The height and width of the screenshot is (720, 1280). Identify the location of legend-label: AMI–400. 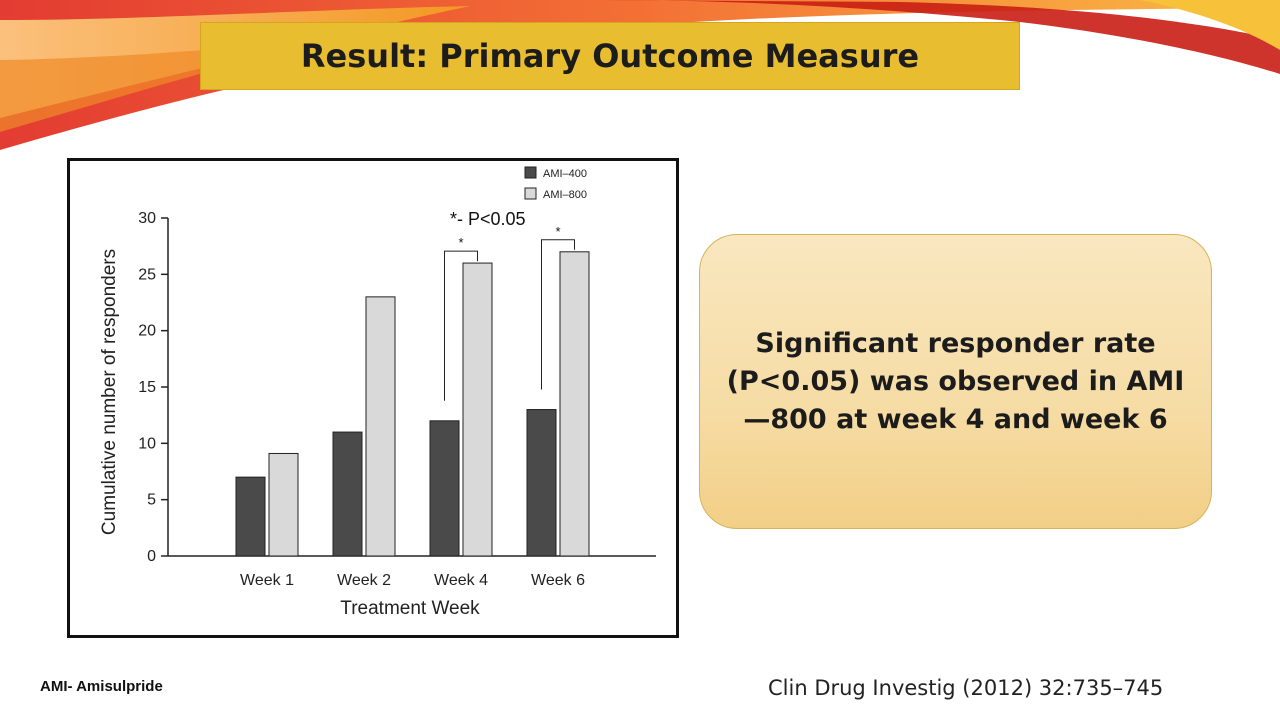
(565, 174).